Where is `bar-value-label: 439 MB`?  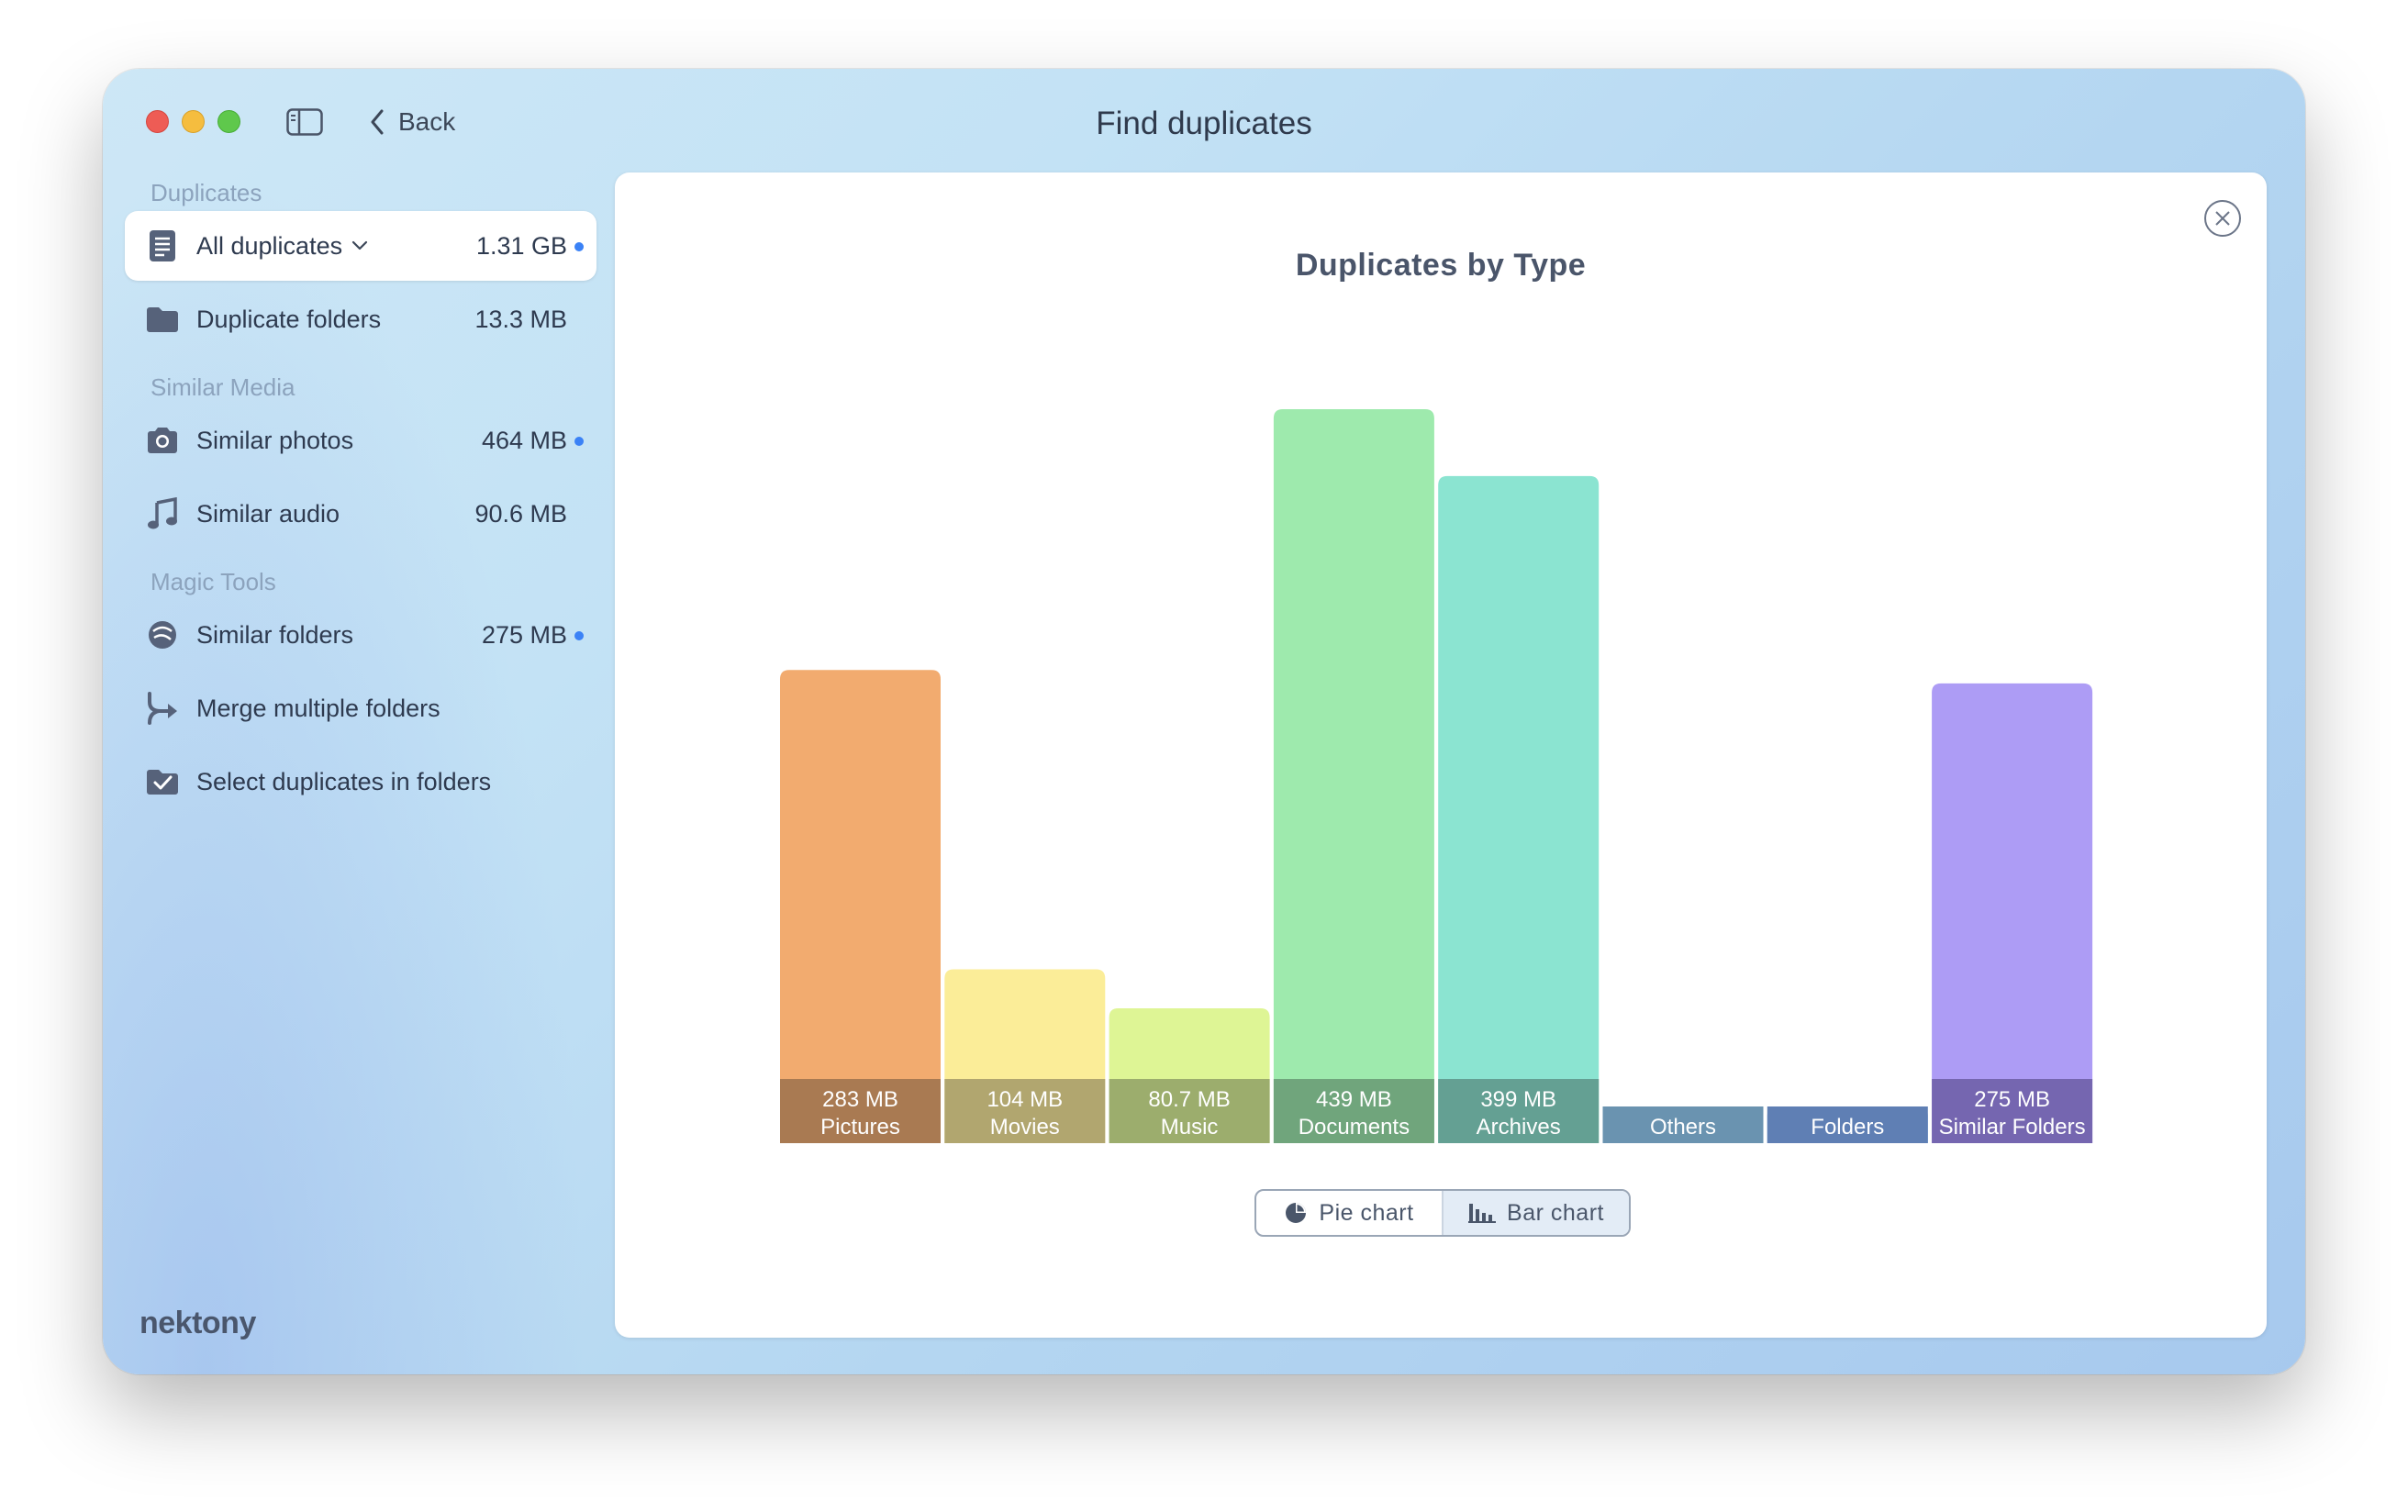 bar-value-label: 439 MB is located at coordinates (1354, 1100).